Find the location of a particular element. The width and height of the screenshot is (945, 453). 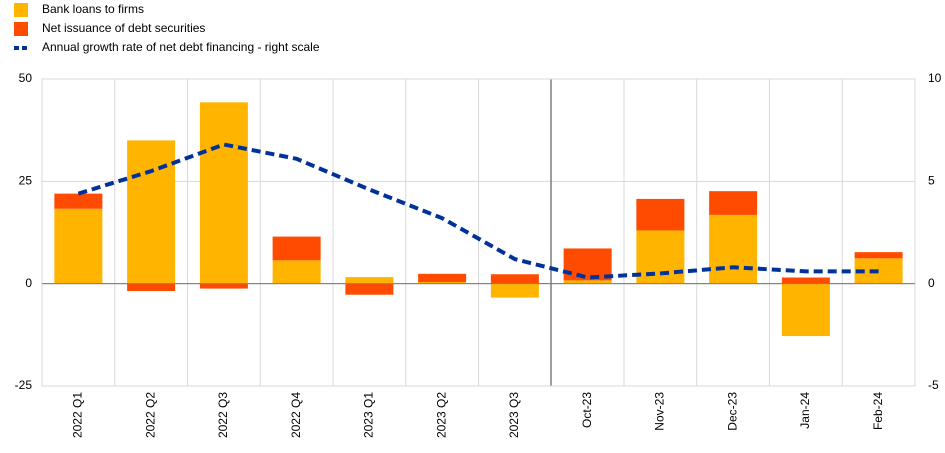

legend-label: Net issuance of debt securities is located at coordinates (123, 28).